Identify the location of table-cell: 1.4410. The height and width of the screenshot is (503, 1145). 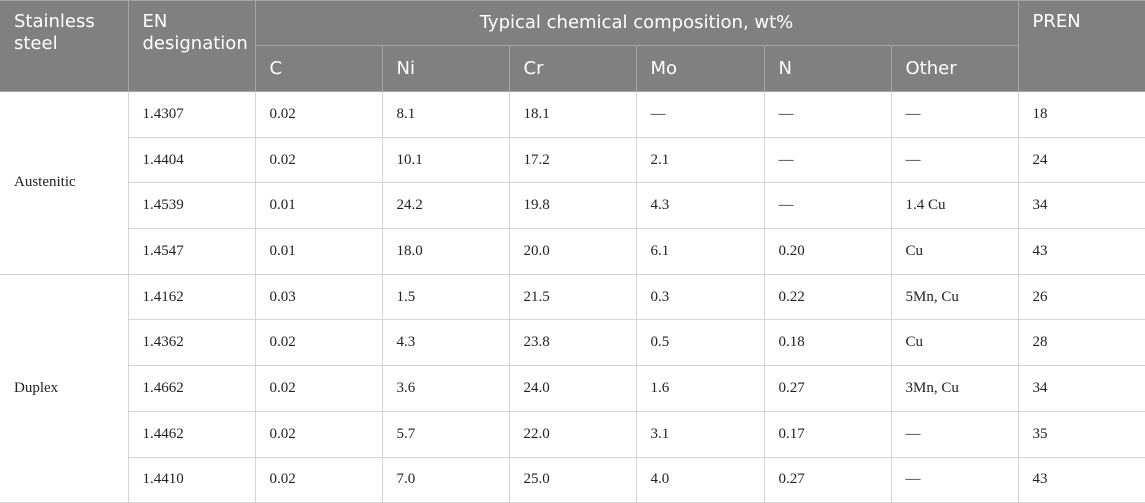
(192, 479).